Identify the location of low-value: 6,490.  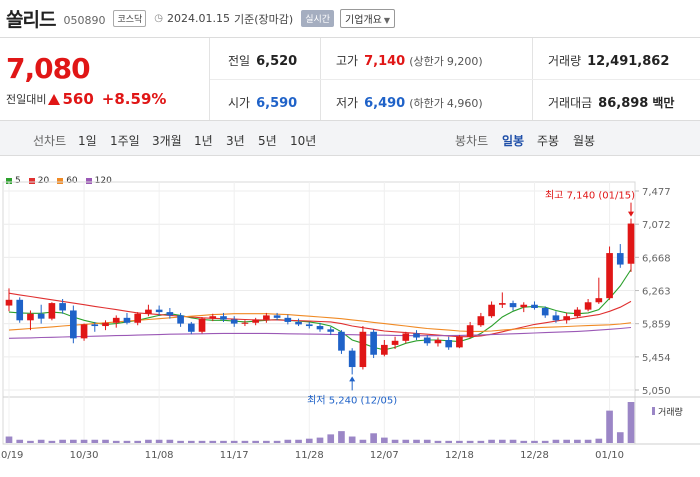
(385, 103).